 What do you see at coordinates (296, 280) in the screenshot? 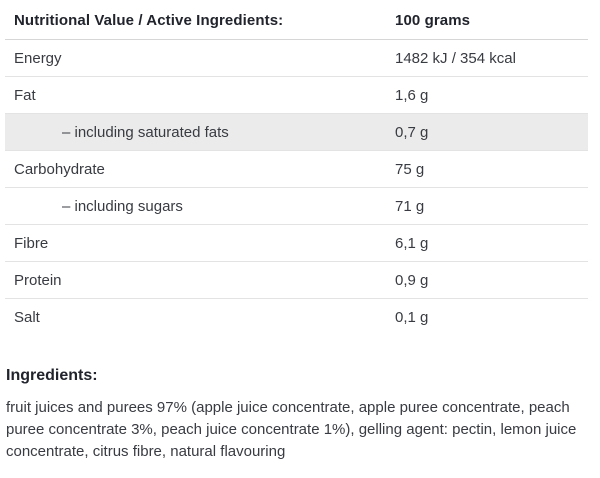
I see `table-row: Protein 0,9 g` at bounding box center [296, 280].